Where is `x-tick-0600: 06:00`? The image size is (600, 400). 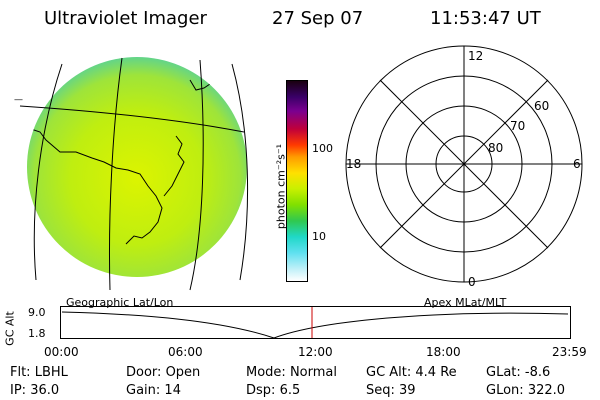 x-tick-0600: 06:00 is located at coordinates (185, 352).